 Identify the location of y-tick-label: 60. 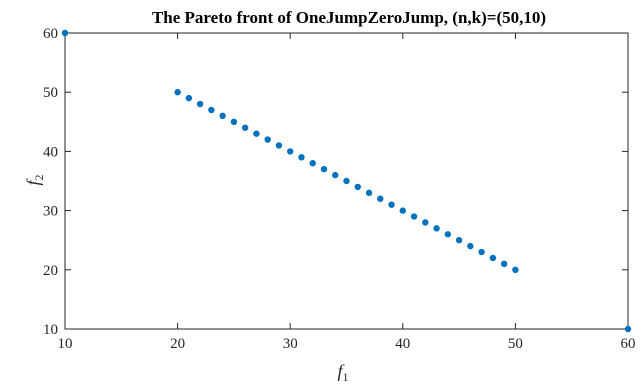
(50, 34).